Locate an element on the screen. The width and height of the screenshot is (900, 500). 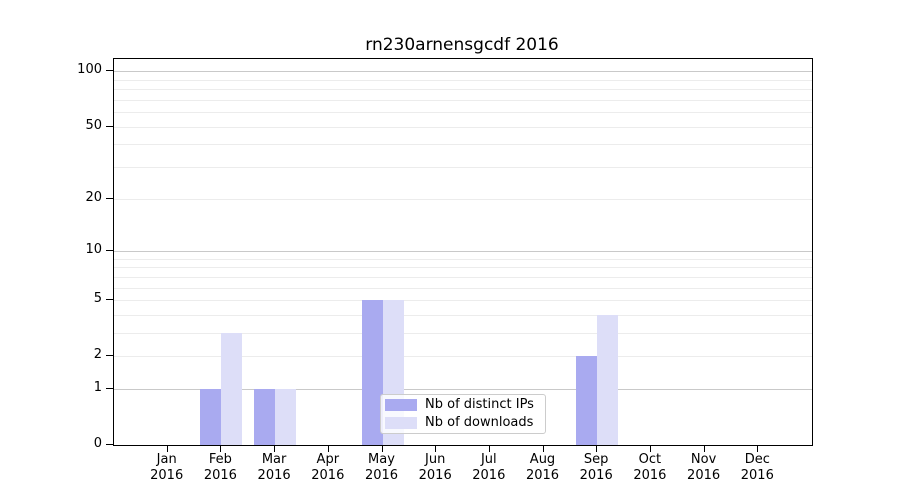
x-tick-label: Dec 2016 is located at coordinates (757, 467).